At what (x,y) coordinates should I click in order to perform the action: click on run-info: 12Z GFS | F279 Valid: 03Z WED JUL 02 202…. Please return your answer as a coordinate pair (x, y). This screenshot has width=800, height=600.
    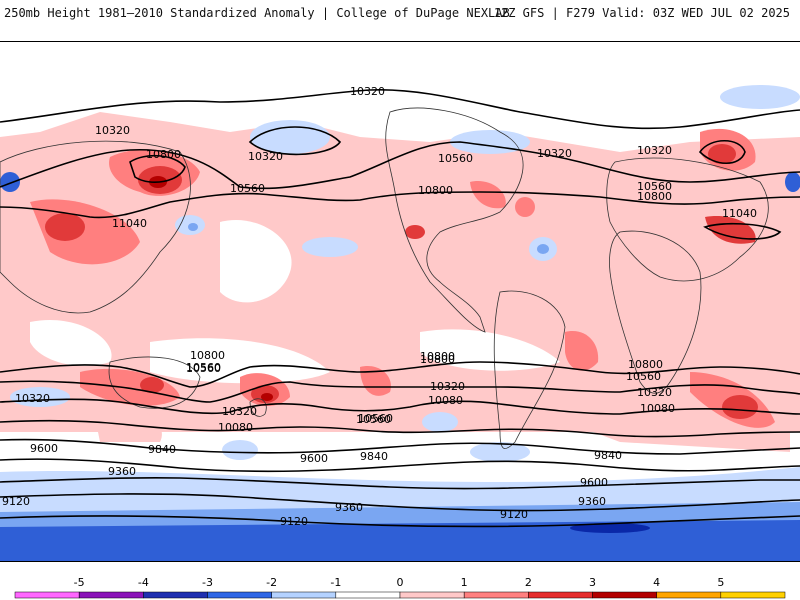
    Looking at the image, I should click on (641, 13).